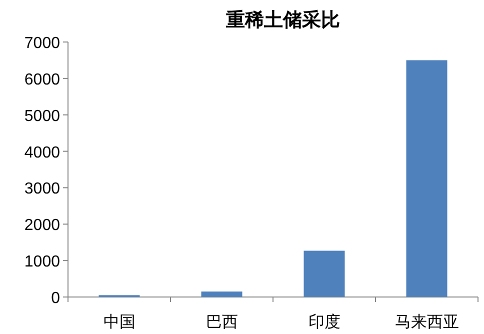  I want to click on x-tick-label: 巴西, so click(222, 322).